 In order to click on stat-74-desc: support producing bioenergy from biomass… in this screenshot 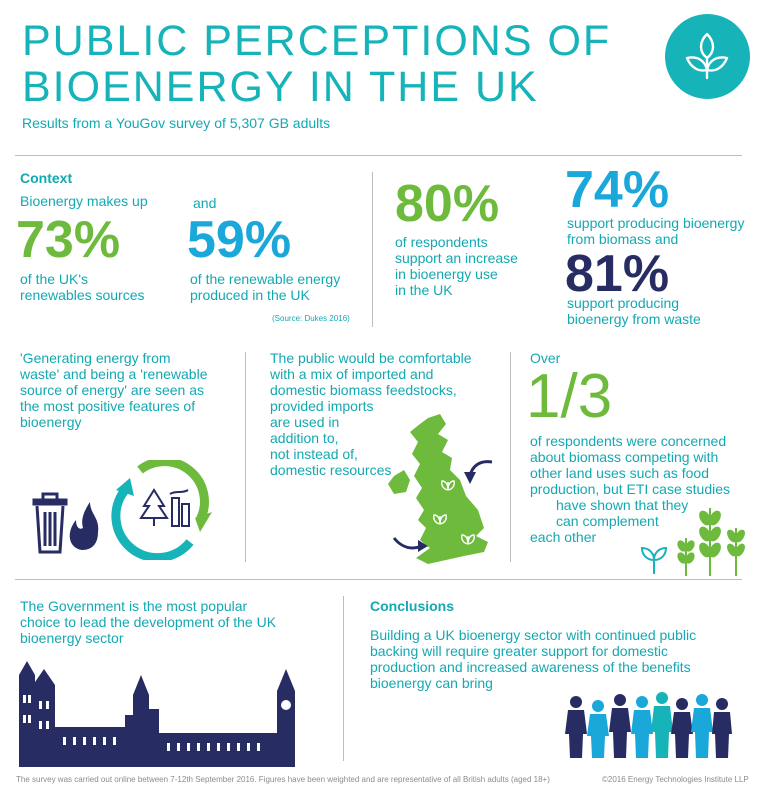, I will do `click(656, 231)`.